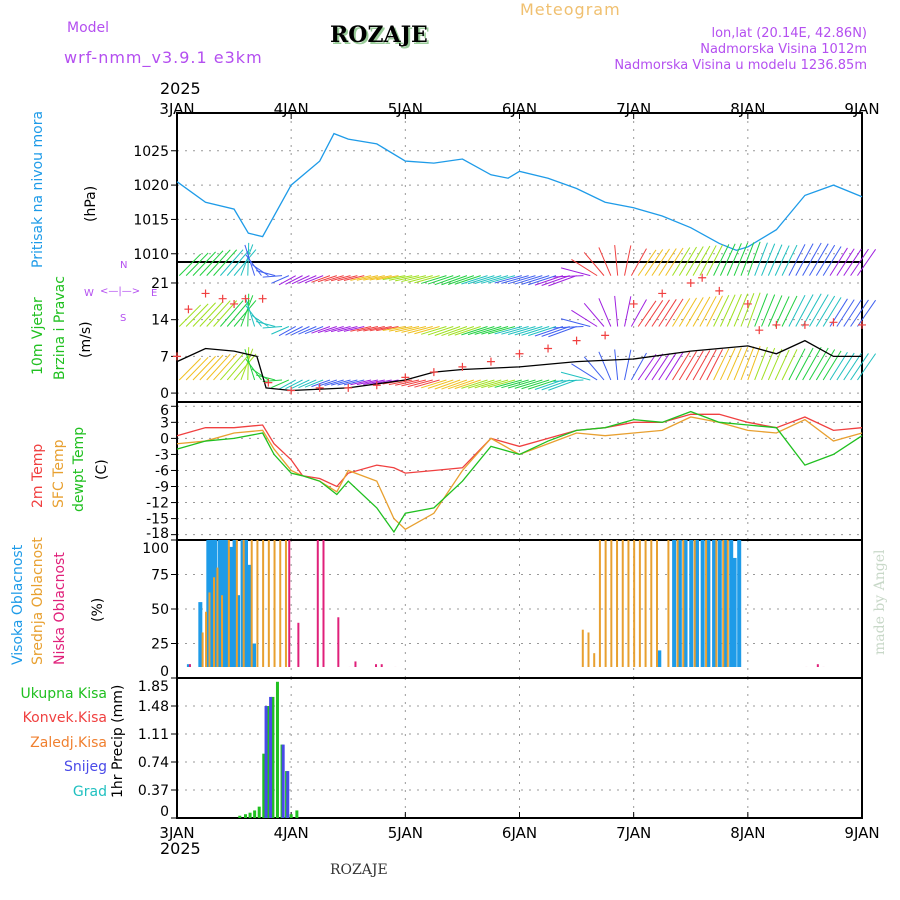 The height and width of the screenshot is (900, 900). Describe the element at coordinates (519, 192) in the screenshot. I see `pressure-line` at that location.